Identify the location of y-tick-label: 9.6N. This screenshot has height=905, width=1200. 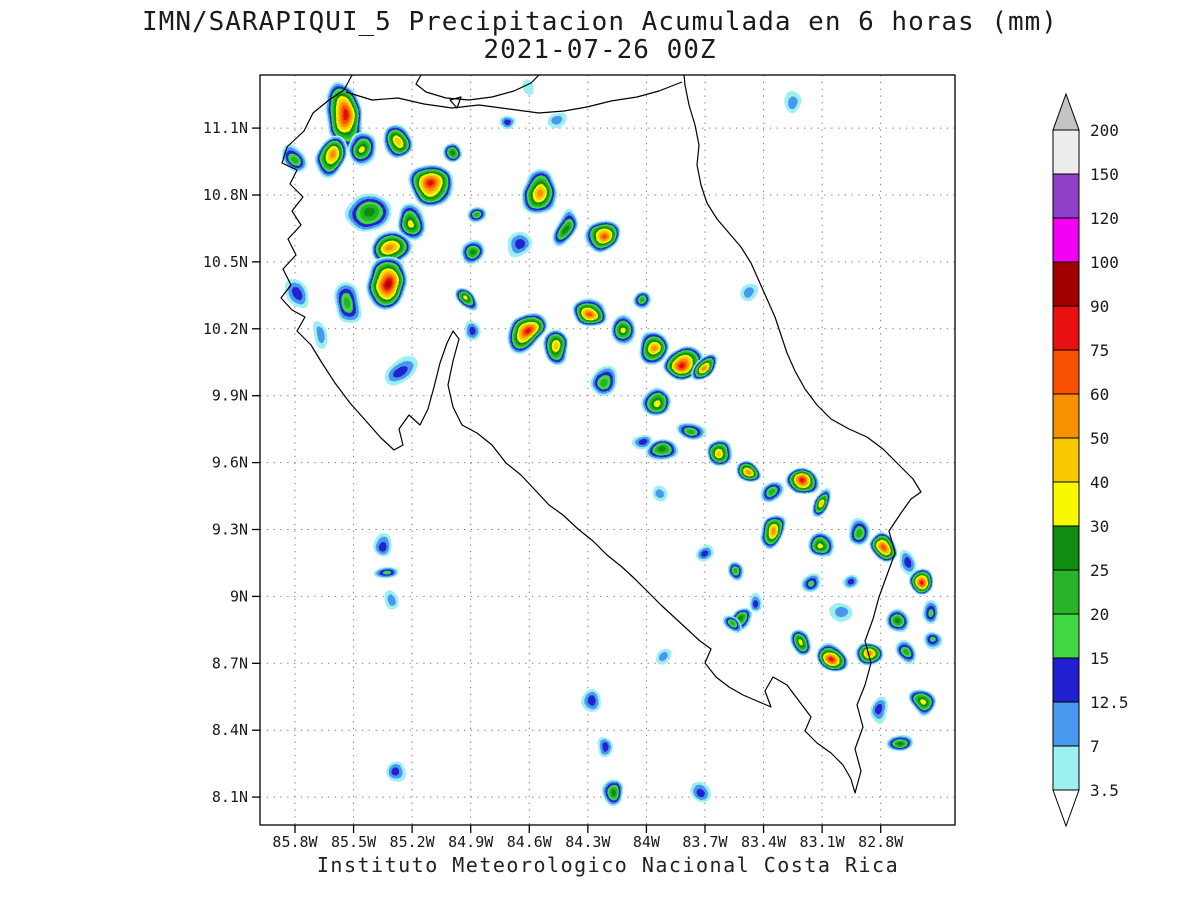
(230, 463).